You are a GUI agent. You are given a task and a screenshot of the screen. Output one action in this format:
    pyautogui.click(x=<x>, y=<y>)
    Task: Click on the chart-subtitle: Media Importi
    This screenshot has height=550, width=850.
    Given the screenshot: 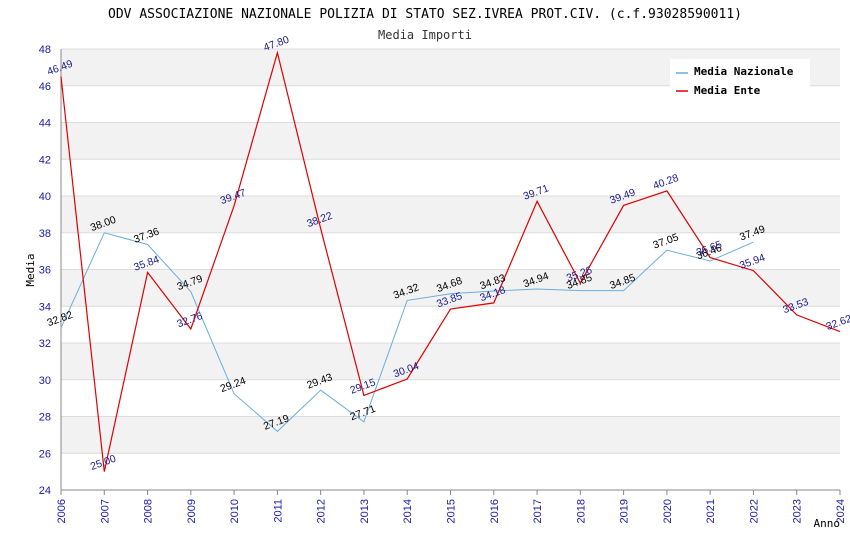 What is the action you would take?
    pyautogui.click(x=425, y=35)
    